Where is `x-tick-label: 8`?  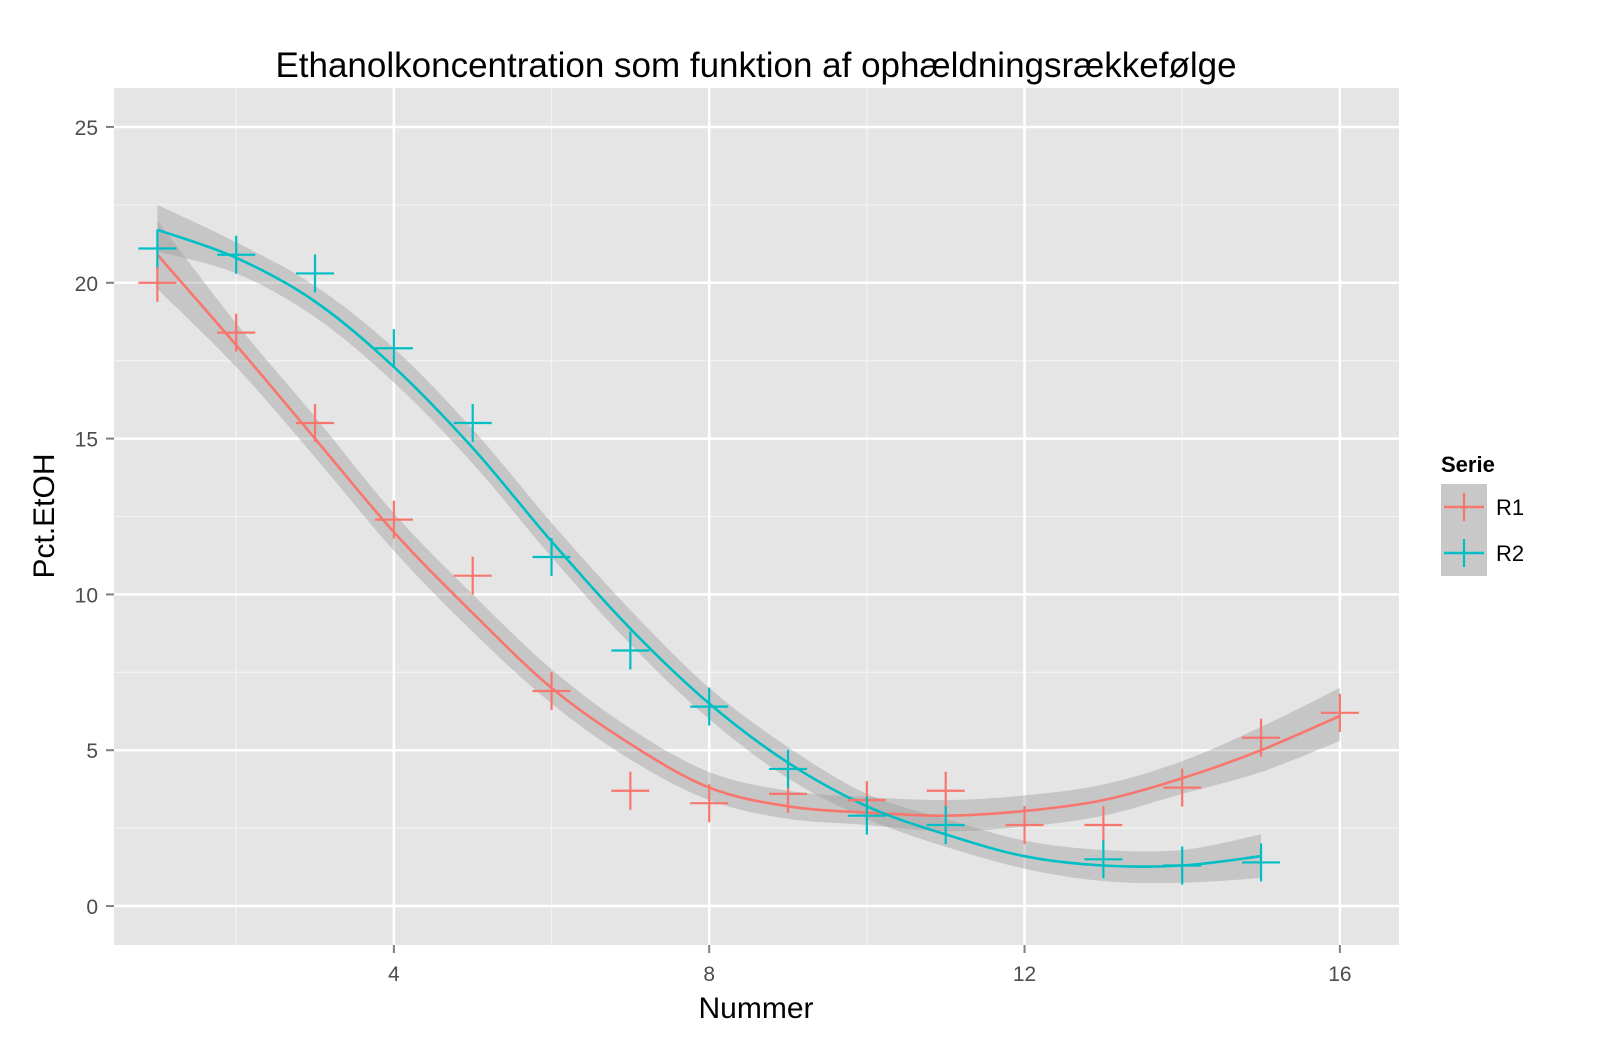 x-tick-label: 8 is located at coordinates (709, 974).